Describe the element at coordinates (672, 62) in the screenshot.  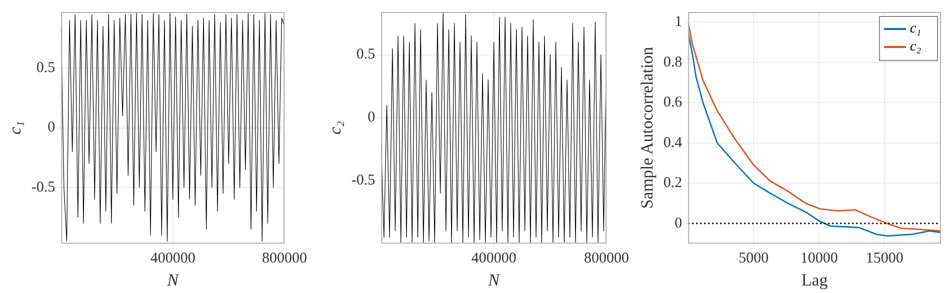
I see `y-tick-label: 0.8` at that location.